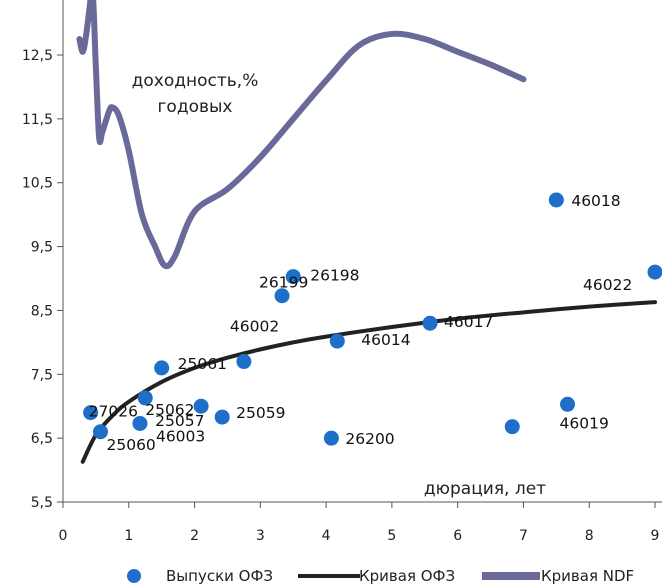 The width and height of the screenshot is (662, 584). I want to click on legend: Выпуски ОФЗ Кривая ОФЗ Кривая NDF, so click(380, 575).